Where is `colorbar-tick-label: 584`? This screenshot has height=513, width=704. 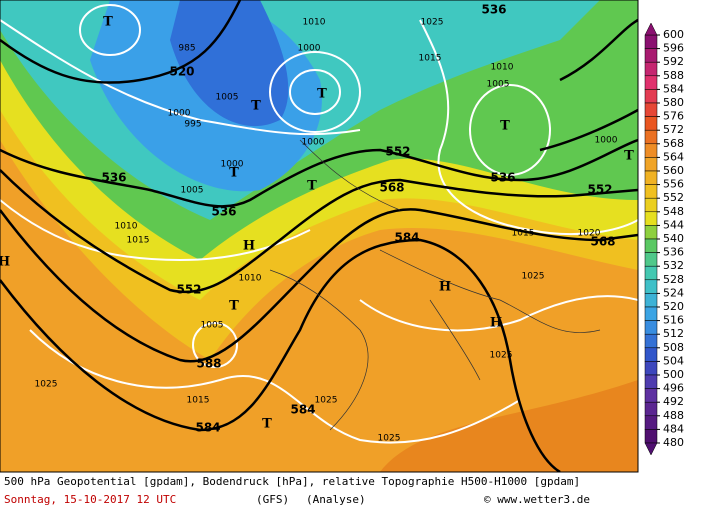
colorbar-tick-label: 584 is located at coordinates (673, 88).